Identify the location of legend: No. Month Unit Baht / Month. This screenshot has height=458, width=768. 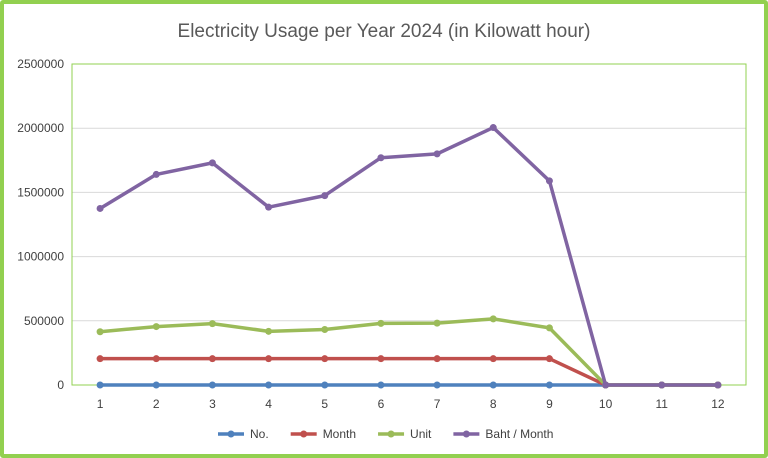
(385, 434).